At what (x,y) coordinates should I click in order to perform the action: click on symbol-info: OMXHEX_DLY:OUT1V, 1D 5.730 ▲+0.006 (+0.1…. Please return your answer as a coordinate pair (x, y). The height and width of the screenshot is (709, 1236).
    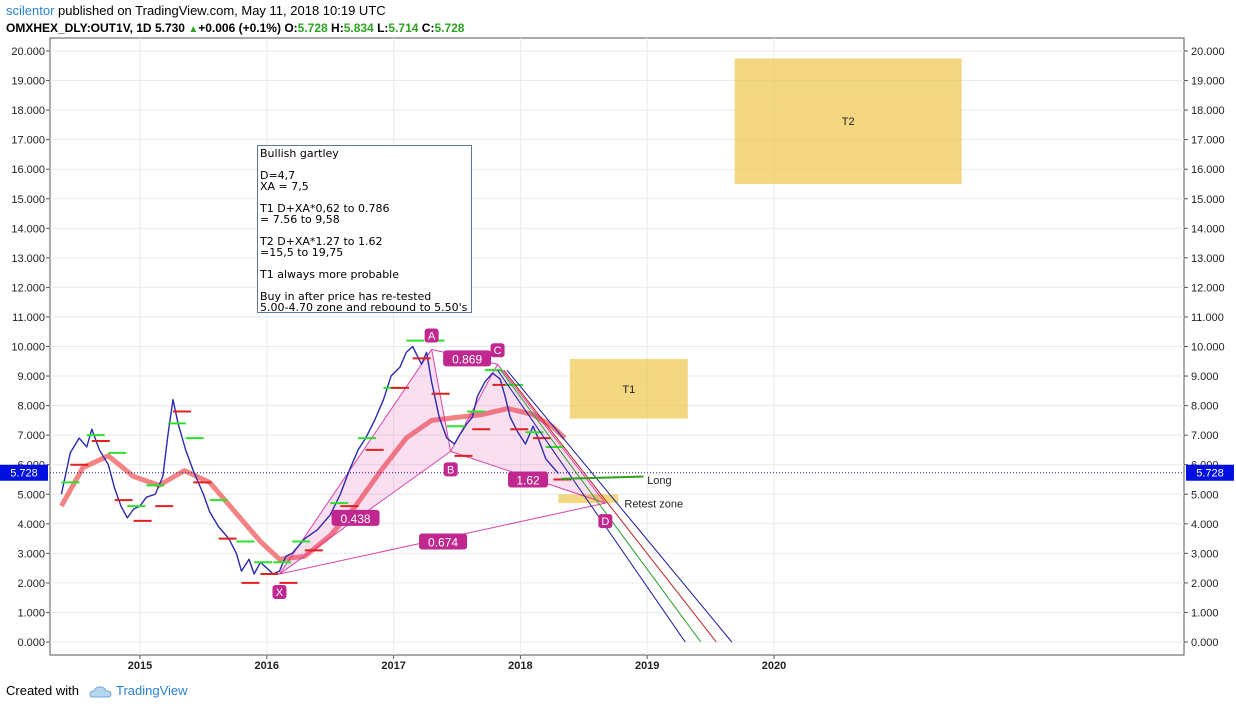
    Looking at the image, I should click on (235, 28).